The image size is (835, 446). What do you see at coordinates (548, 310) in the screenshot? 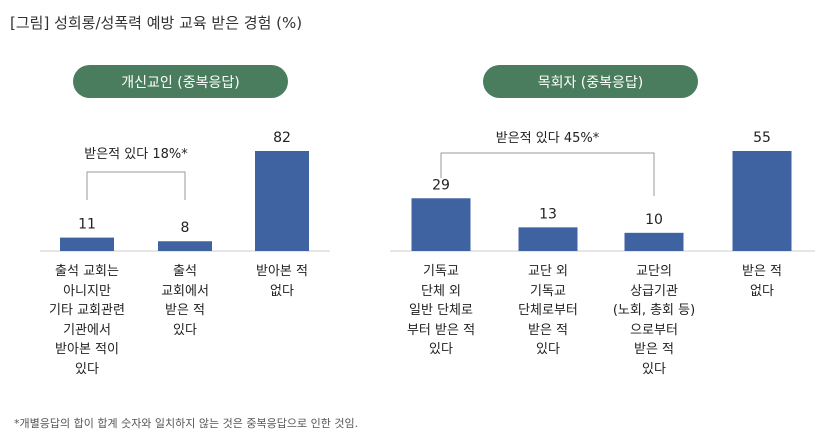
I see `category-label: 교단 외 기독교 단체로부터 받은 적 있다` at bounding box center [548, 310].